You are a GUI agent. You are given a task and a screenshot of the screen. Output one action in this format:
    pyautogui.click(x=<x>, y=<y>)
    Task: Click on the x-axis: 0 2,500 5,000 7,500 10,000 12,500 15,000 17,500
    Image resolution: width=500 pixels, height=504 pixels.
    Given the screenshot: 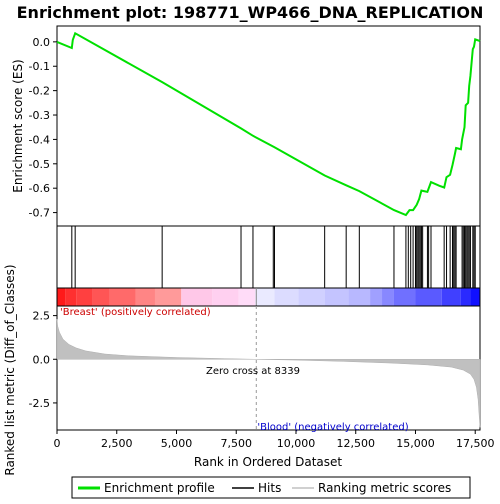 What is the action you would take?
    pyautogui.click(x=274, y=440)
    